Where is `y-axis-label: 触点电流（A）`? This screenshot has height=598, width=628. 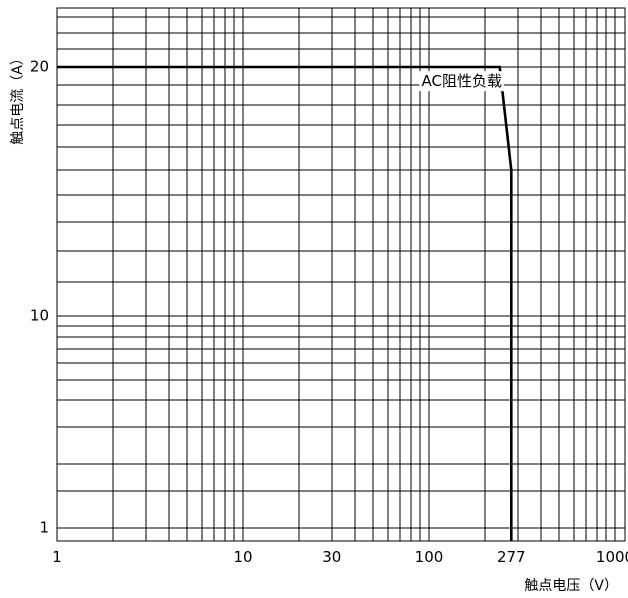 y-axis-label: 触点电流（A） is located at coordinates (18, 98).